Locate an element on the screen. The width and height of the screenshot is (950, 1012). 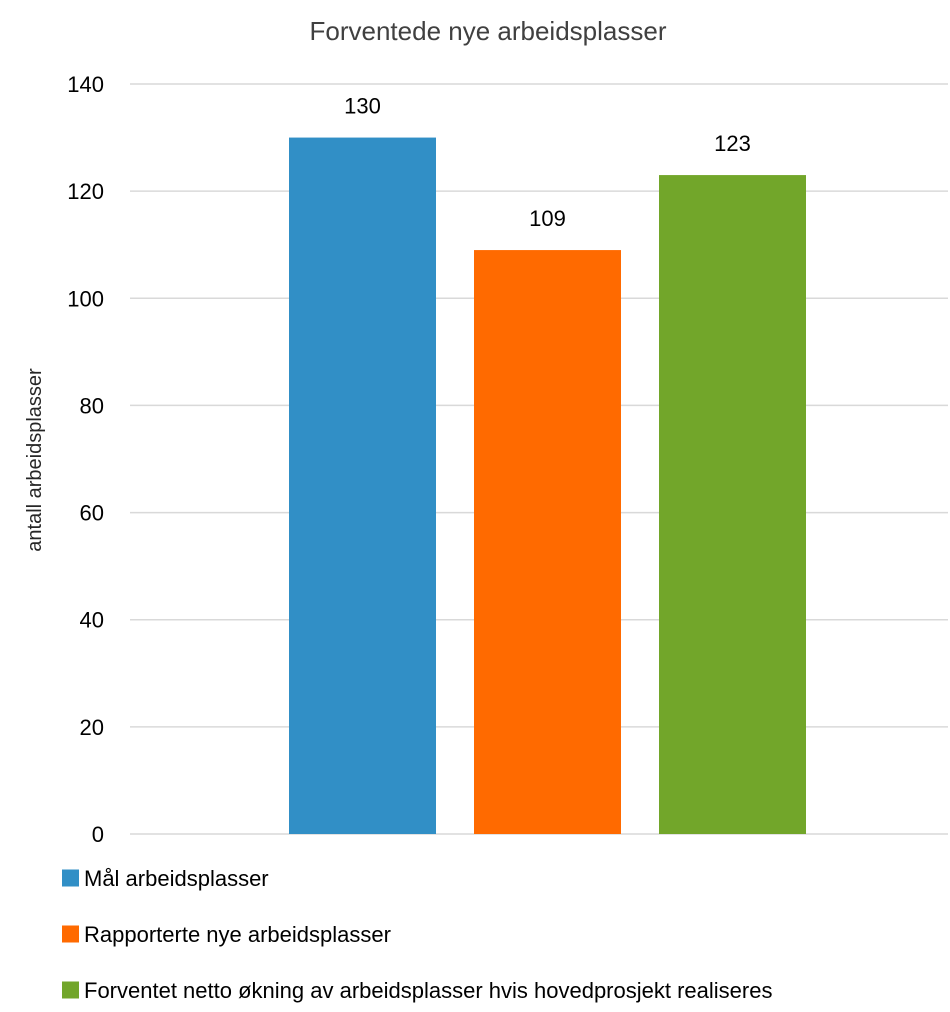
y-tick-label: 0 is located at coordinates (98, 834).